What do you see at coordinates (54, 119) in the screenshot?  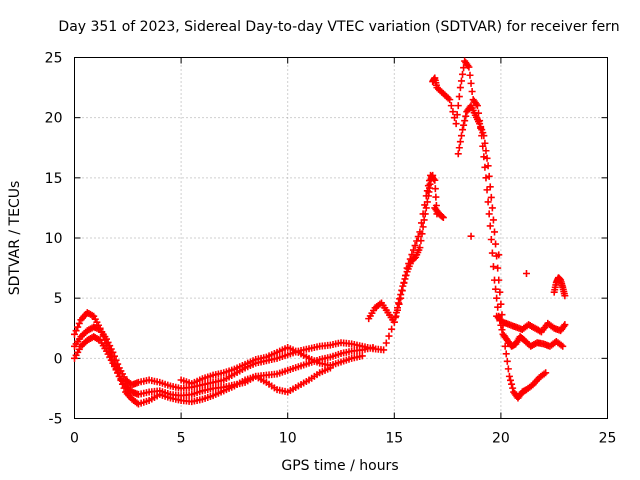 I see `y-tick-label: 20` at bounding box center [54, 119].